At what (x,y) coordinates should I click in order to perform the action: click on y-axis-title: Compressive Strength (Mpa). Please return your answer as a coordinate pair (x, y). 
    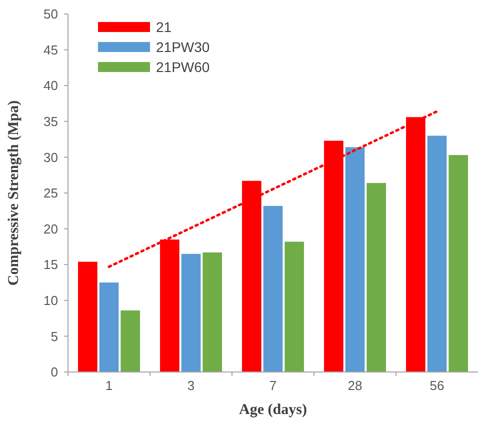
    Looking at the image, I should click on (14, 193).